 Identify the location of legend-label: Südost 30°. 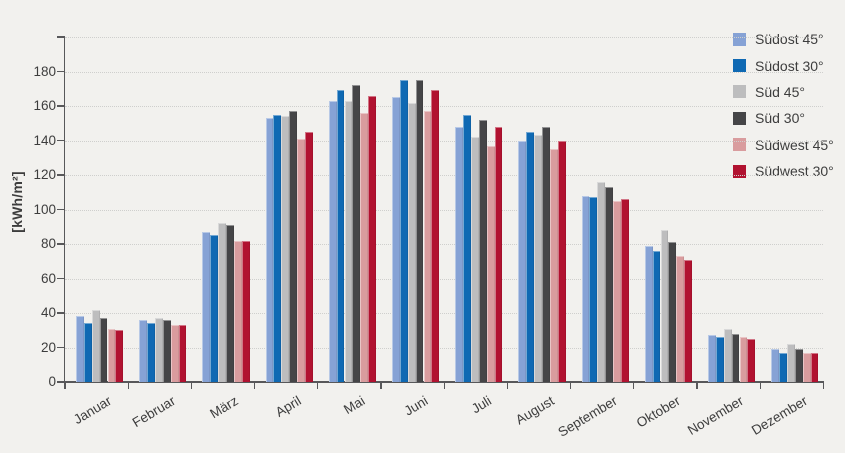
(789, 65).